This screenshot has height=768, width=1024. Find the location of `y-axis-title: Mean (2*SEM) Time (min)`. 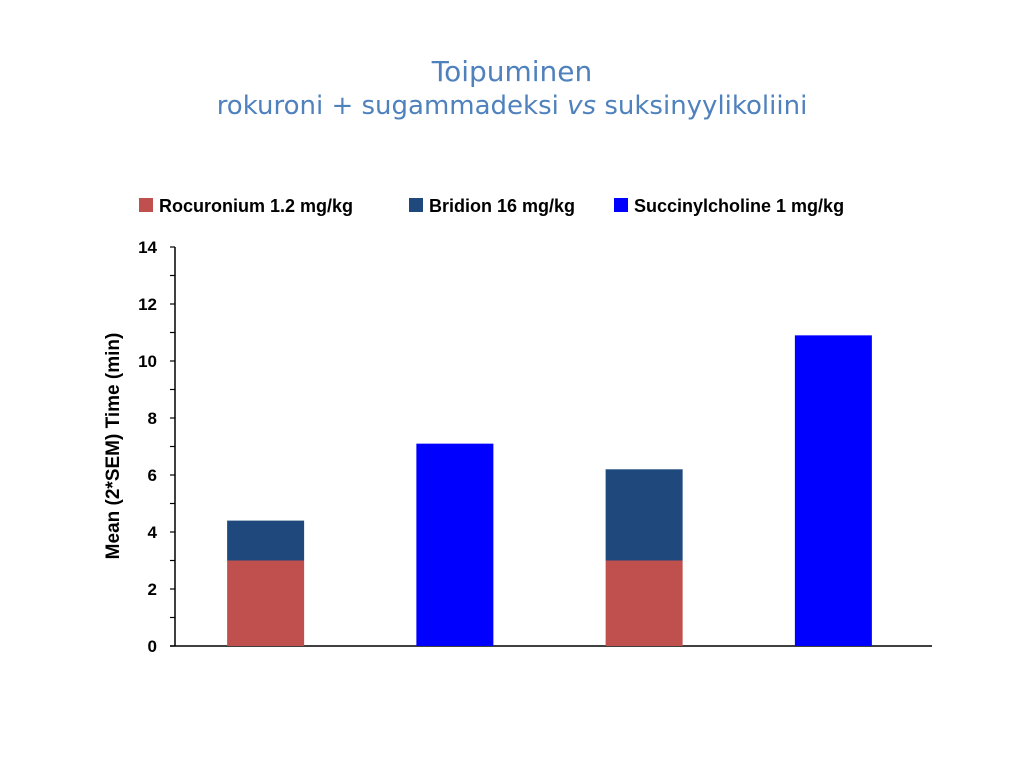

y-axis-title: Mean (2*SEM) Time (min) is located at coordinates (113, 446).